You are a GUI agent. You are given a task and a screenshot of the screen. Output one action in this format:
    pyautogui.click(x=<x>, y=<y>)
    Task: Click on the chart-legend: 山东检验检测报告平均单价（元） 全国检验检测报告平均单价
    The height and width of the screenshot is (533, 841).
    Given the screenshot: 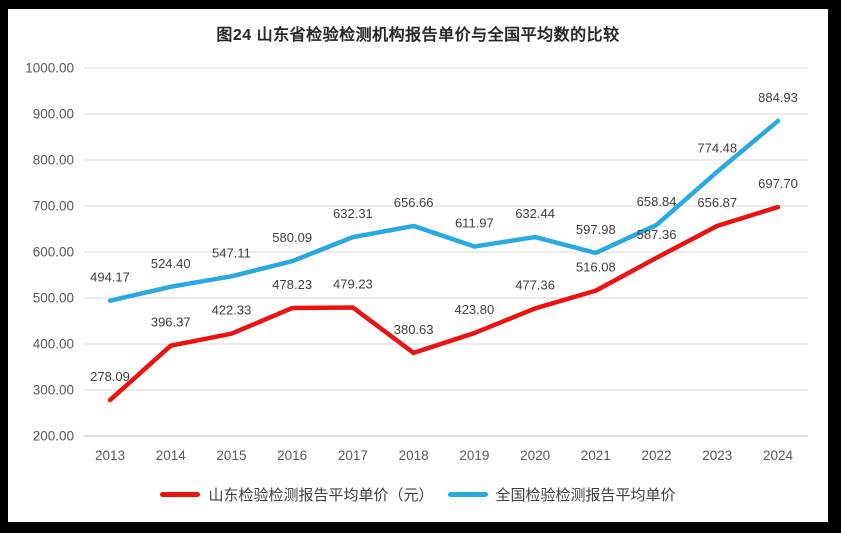 What is the action you would take?
    pyautogui.click(x=418, y=494)
    